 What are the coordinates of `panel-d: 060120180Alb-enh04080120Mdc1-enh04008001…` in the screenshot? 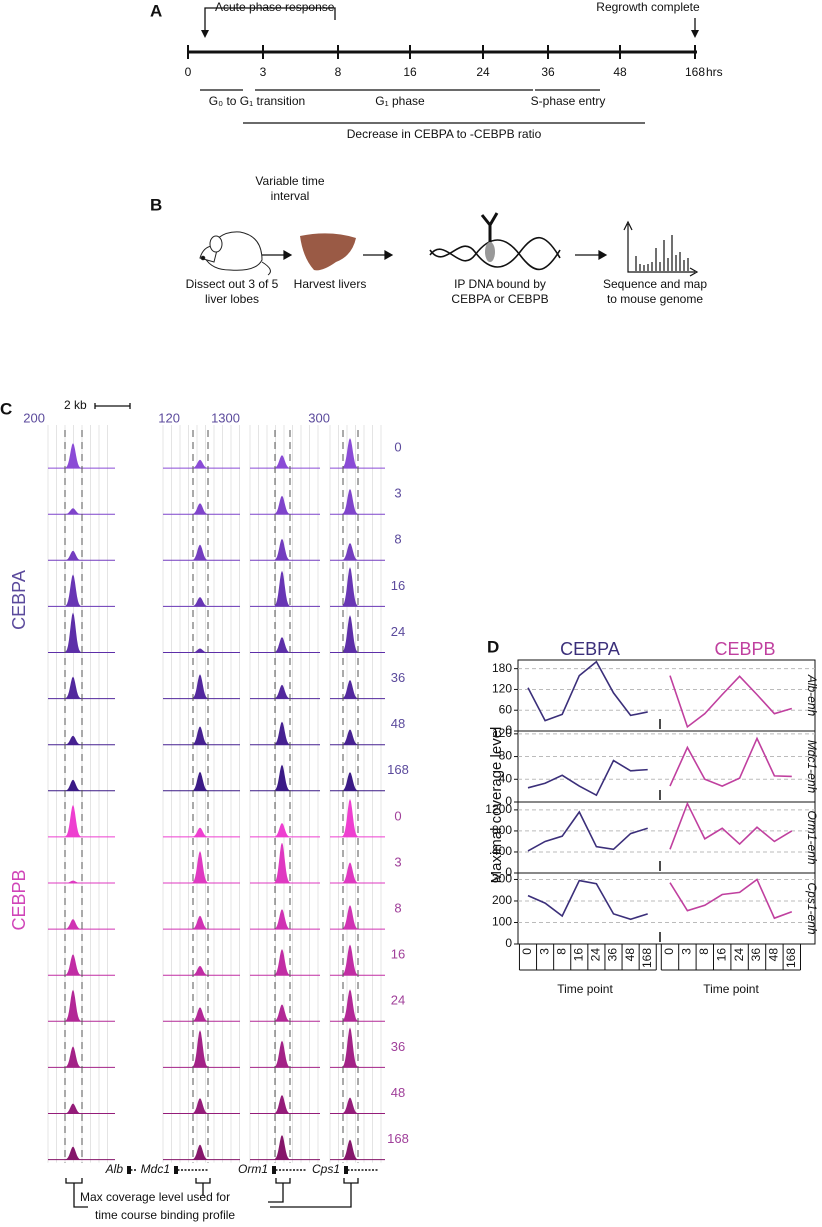 It's located at (652, 805).